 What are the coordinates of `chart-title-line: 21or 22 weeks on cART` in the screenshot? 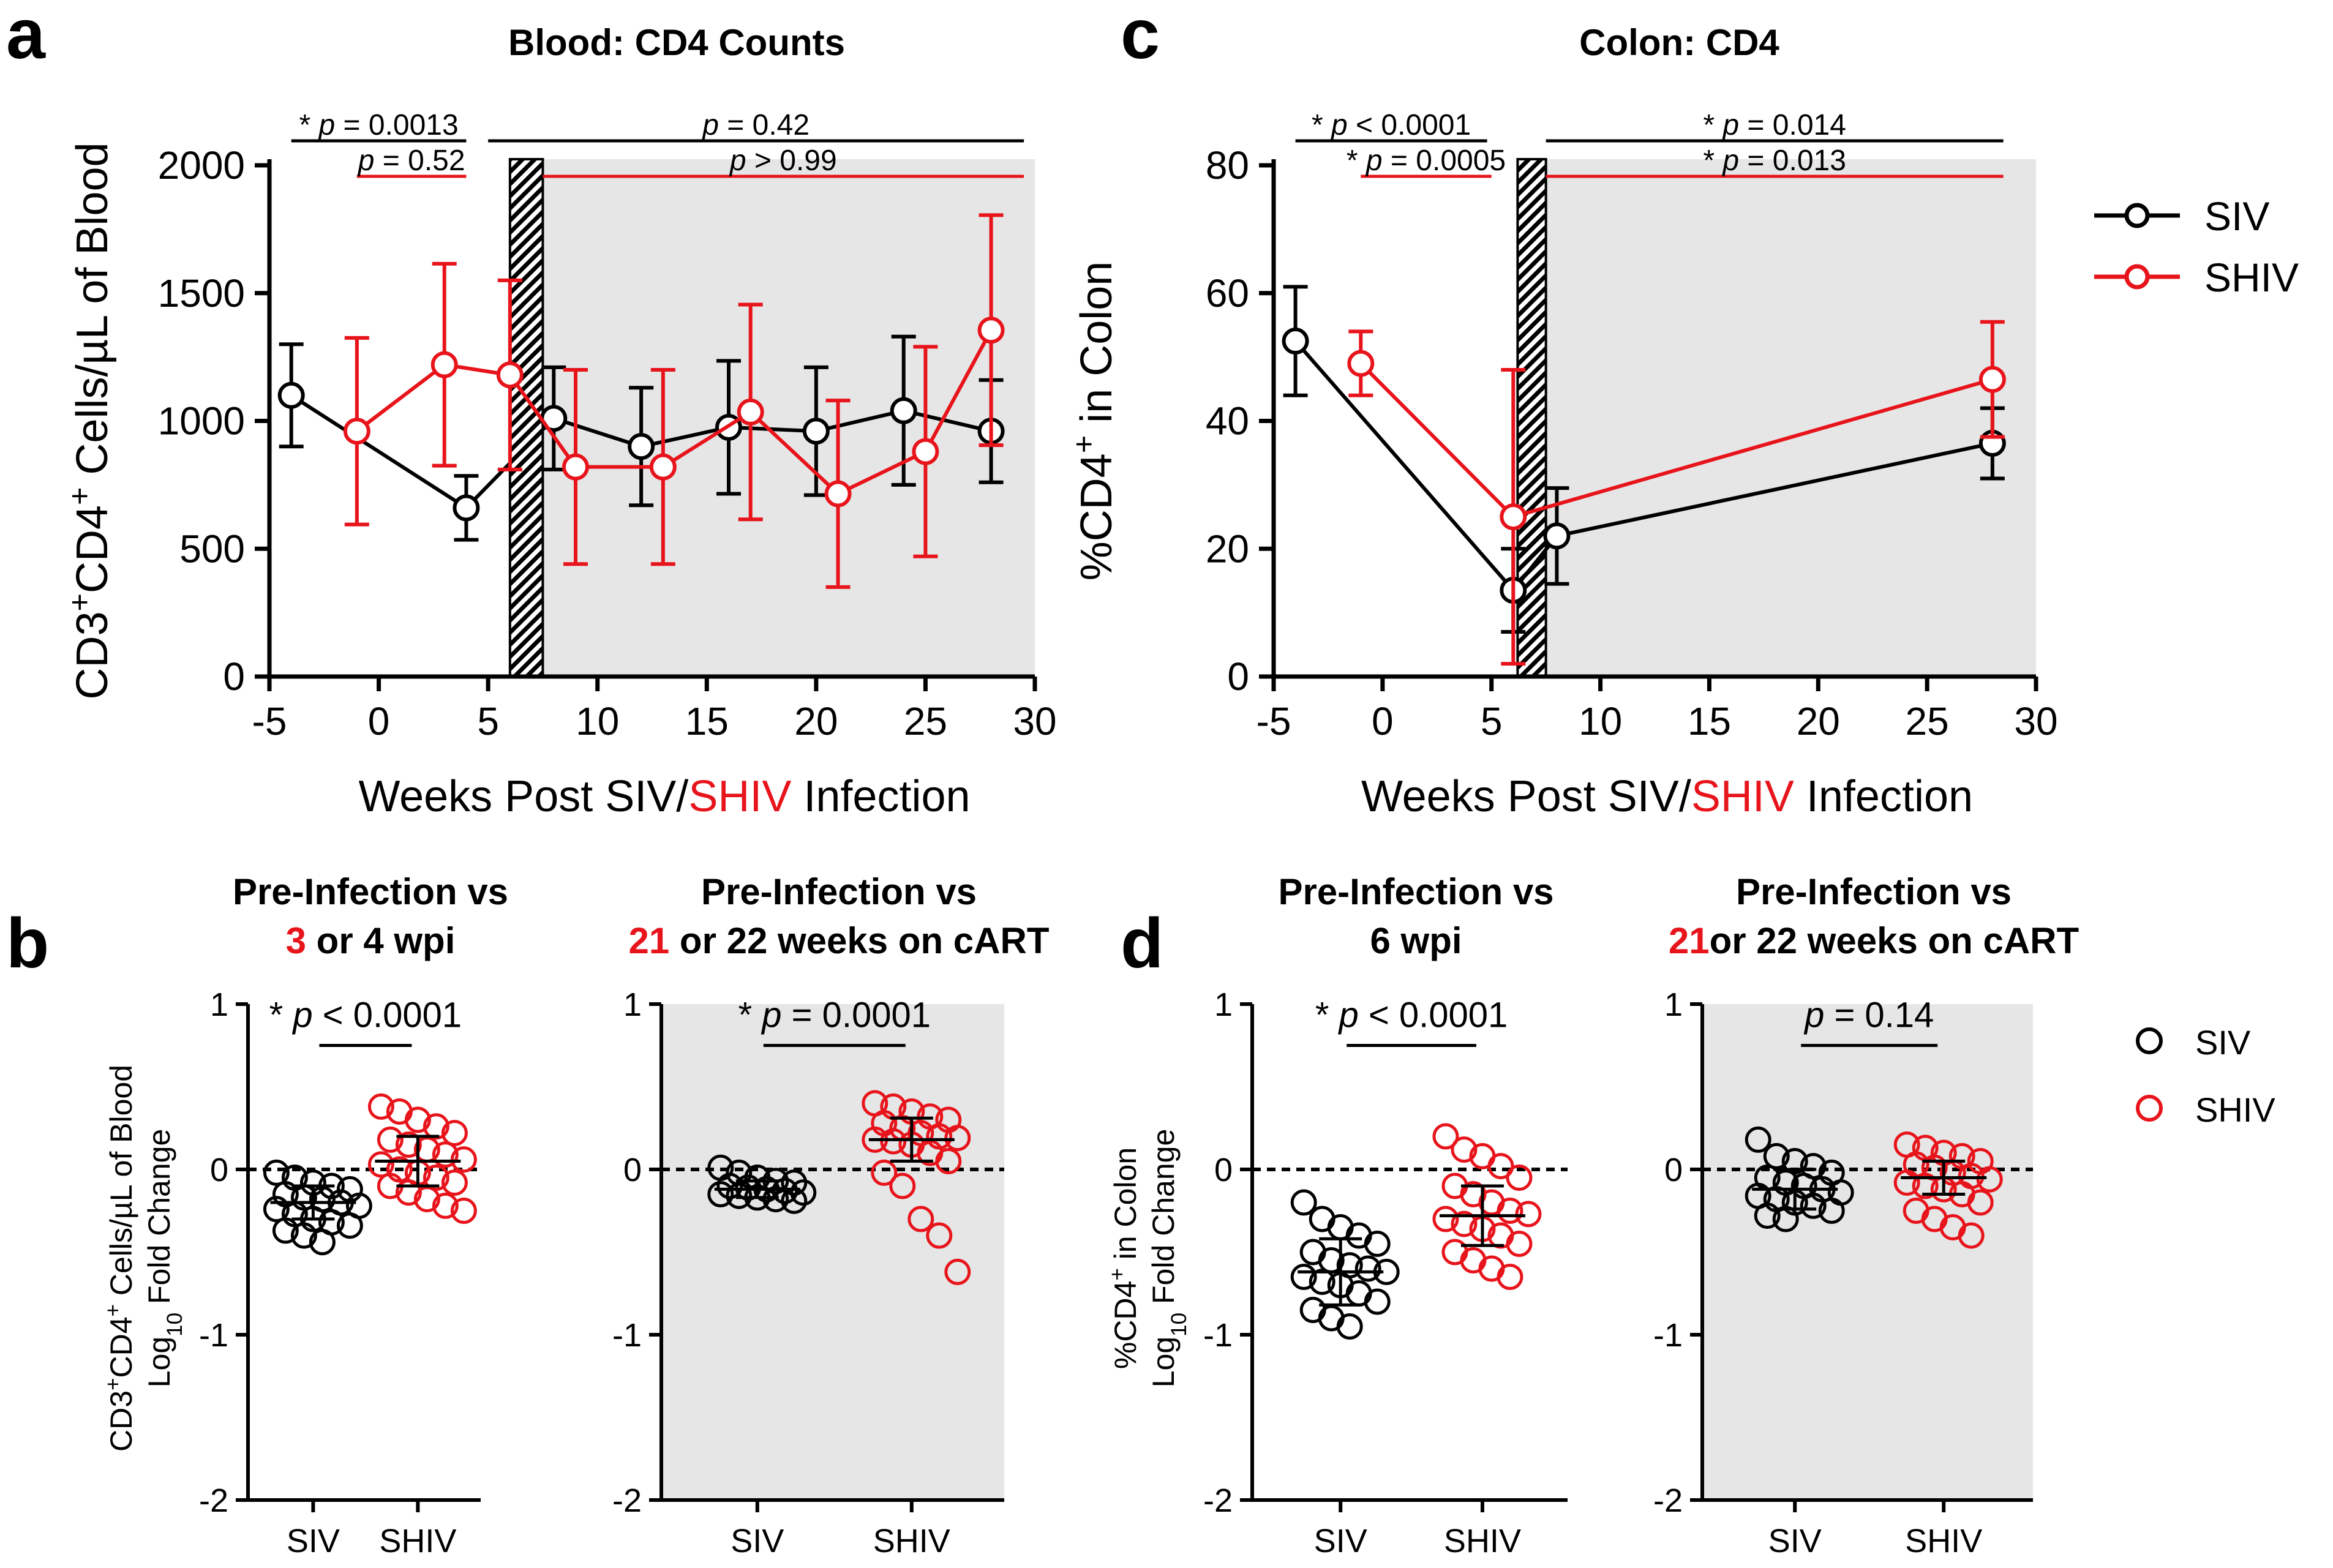 It's located at (1874, 940).